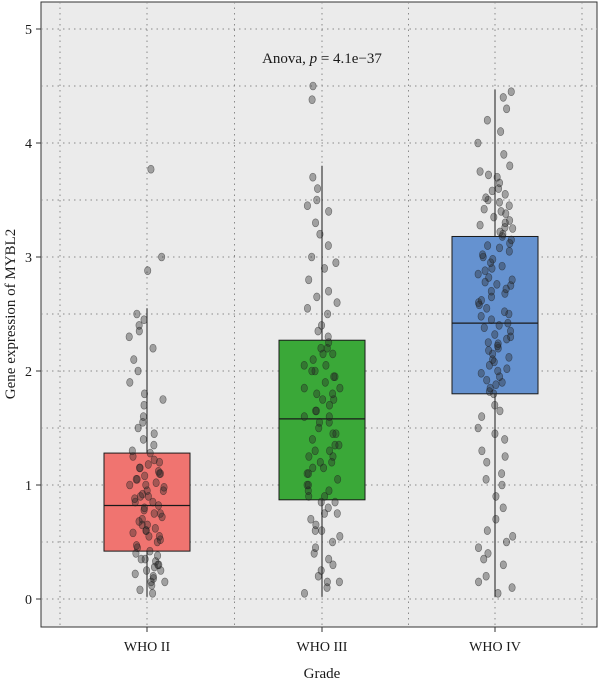  What do you see at coordinates (322, 59) in the screenshot?
I see `anova-annotation: Anova, p = 4.1e−37` at bounding box center [322, 59].